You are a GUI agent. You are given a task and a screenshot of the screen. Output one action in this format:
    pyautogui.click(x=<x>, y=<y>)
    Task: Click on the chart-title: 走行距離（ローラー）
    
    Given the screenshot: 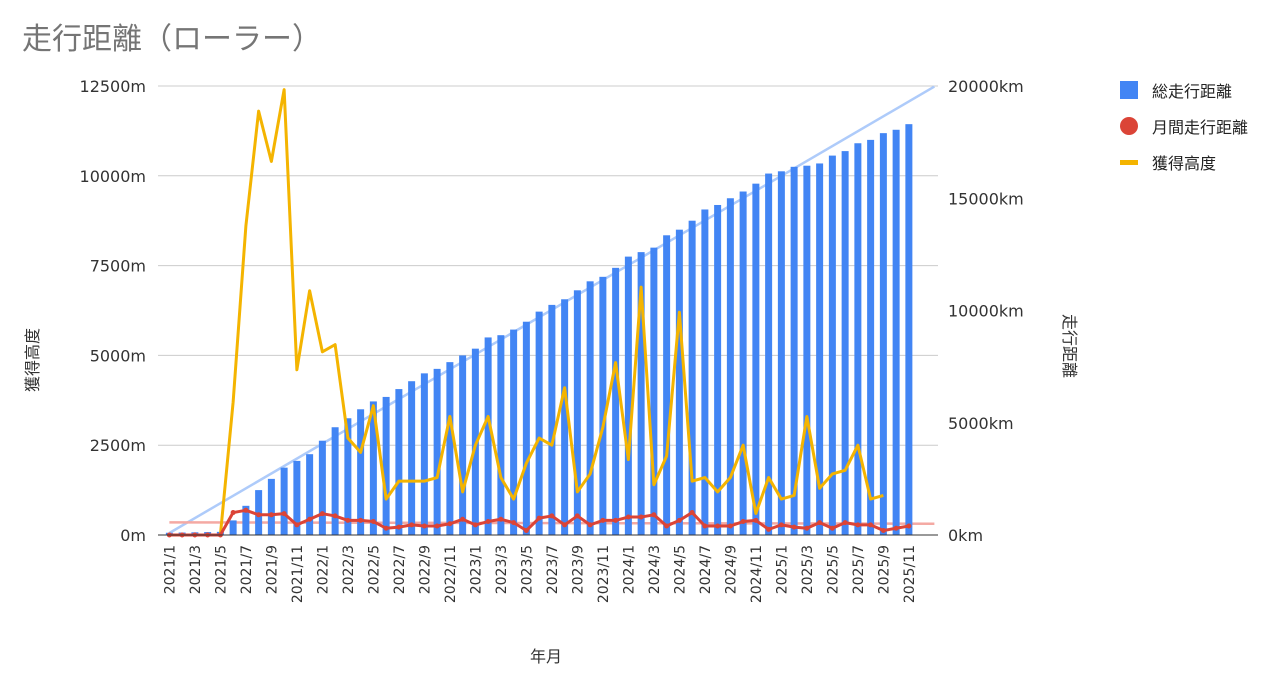 What is the action you would take?
    pyautogui.click(x=172, y=39)
    